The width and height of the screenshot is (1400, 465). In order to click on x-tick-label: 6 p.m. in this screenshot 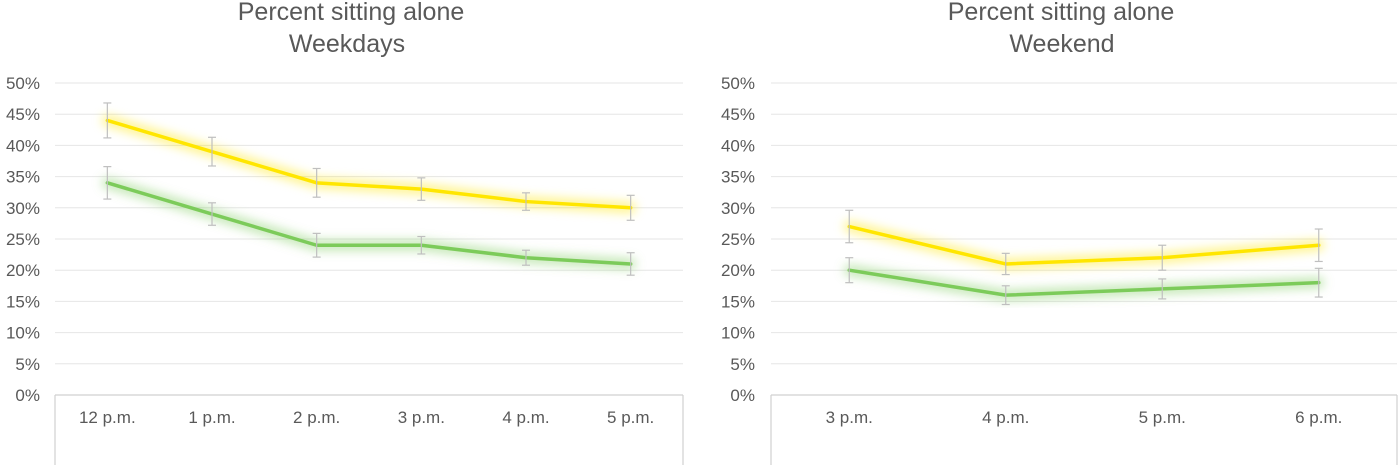, I will do `click(1318, 417)`.